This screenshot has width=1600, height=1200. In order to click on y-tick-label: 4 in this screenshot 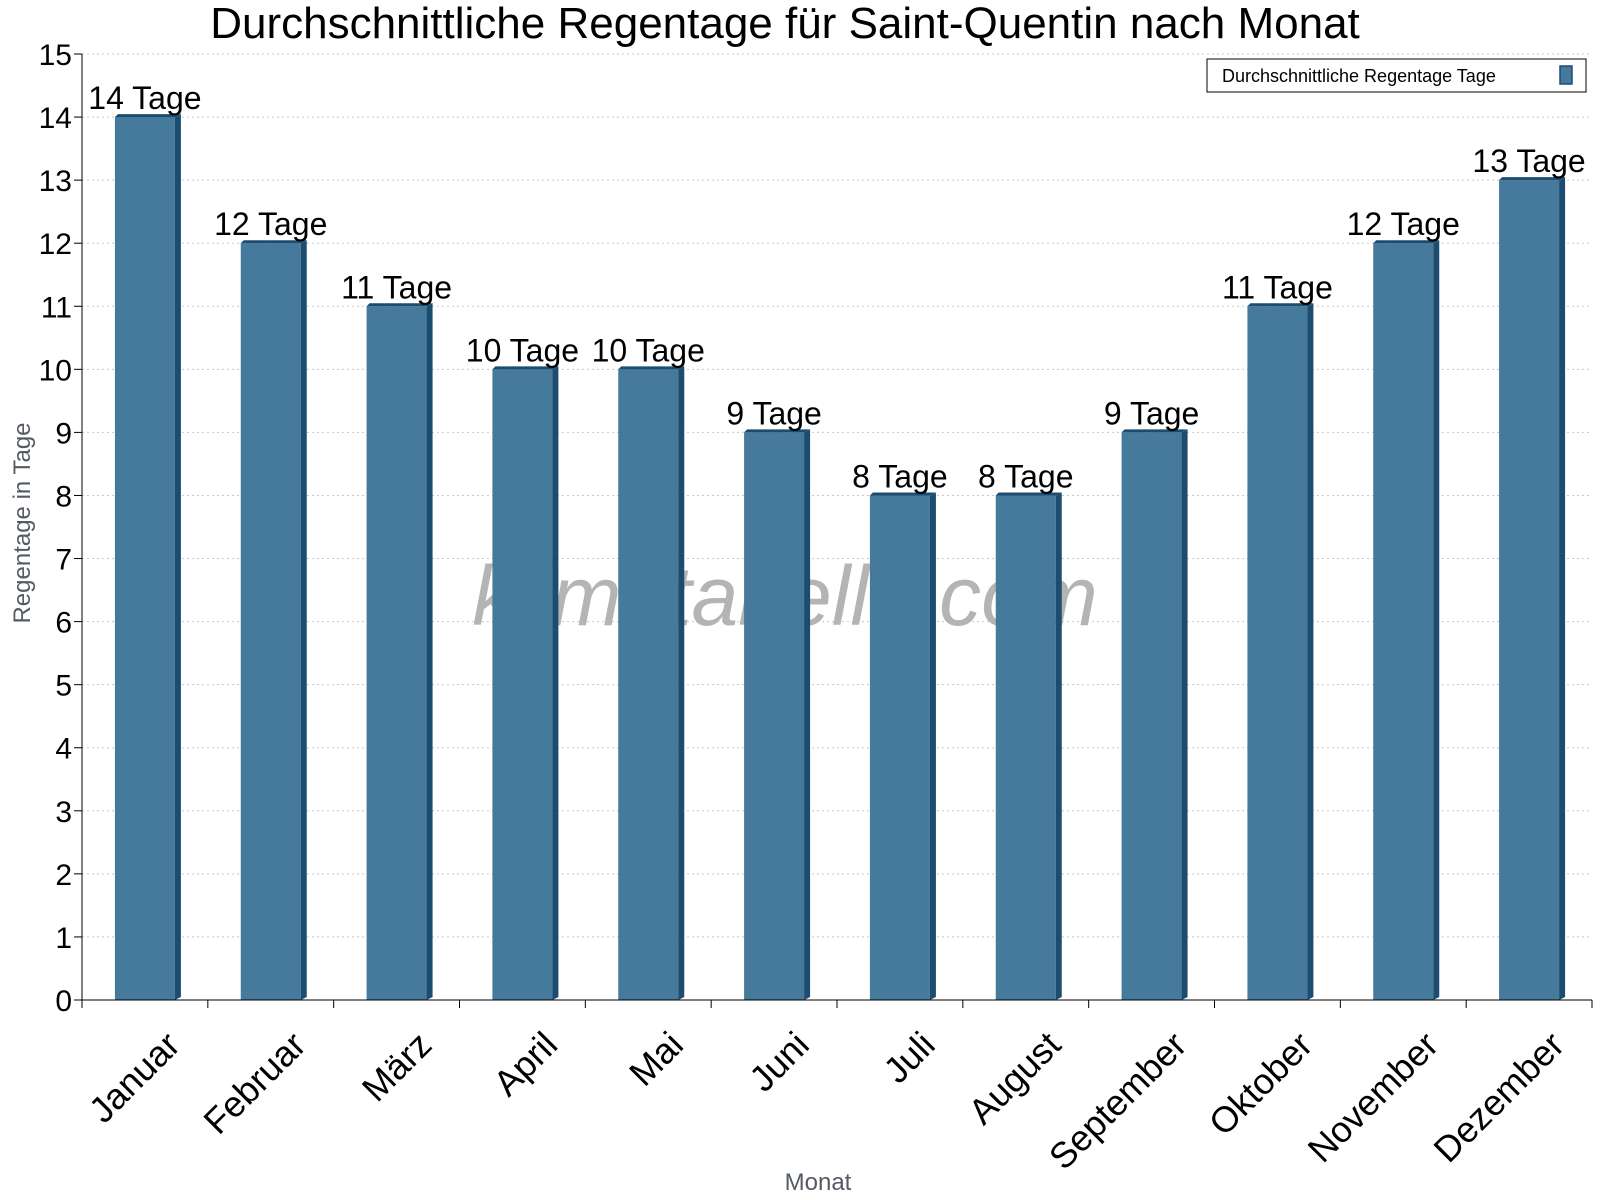, I will do `click(63, 749)`.